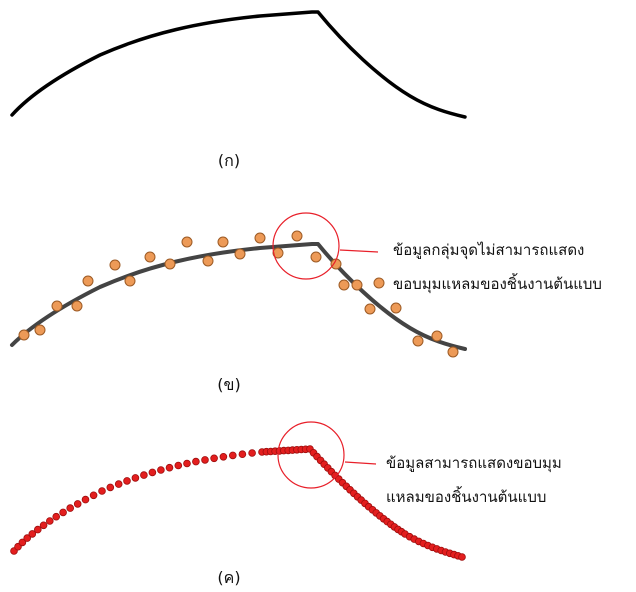  What do you see at coordinates (228, 384) in the screenshot?
I see `panel-label-b: (ข)` at bounding box center [228, 384].